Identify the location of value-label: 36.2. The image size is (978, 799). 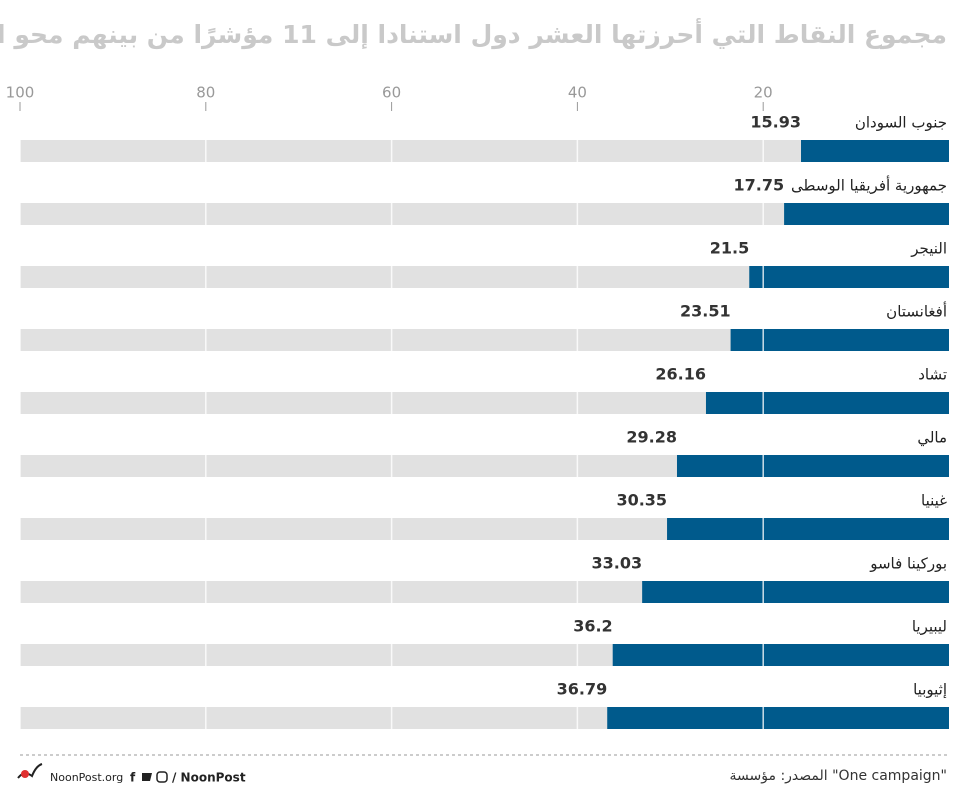
(592, 626).